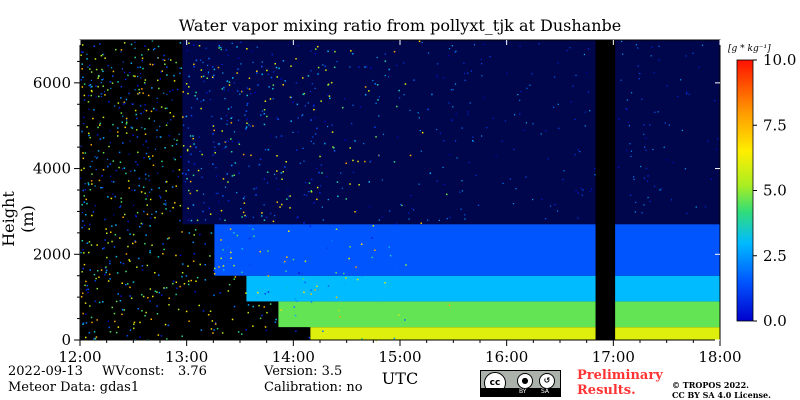 Image resolution: width=800 pixels, height=400 pixels. Describe the element at coordinates (525, 381) in the screenshot. I see `by-person-icon: ●` at that location.